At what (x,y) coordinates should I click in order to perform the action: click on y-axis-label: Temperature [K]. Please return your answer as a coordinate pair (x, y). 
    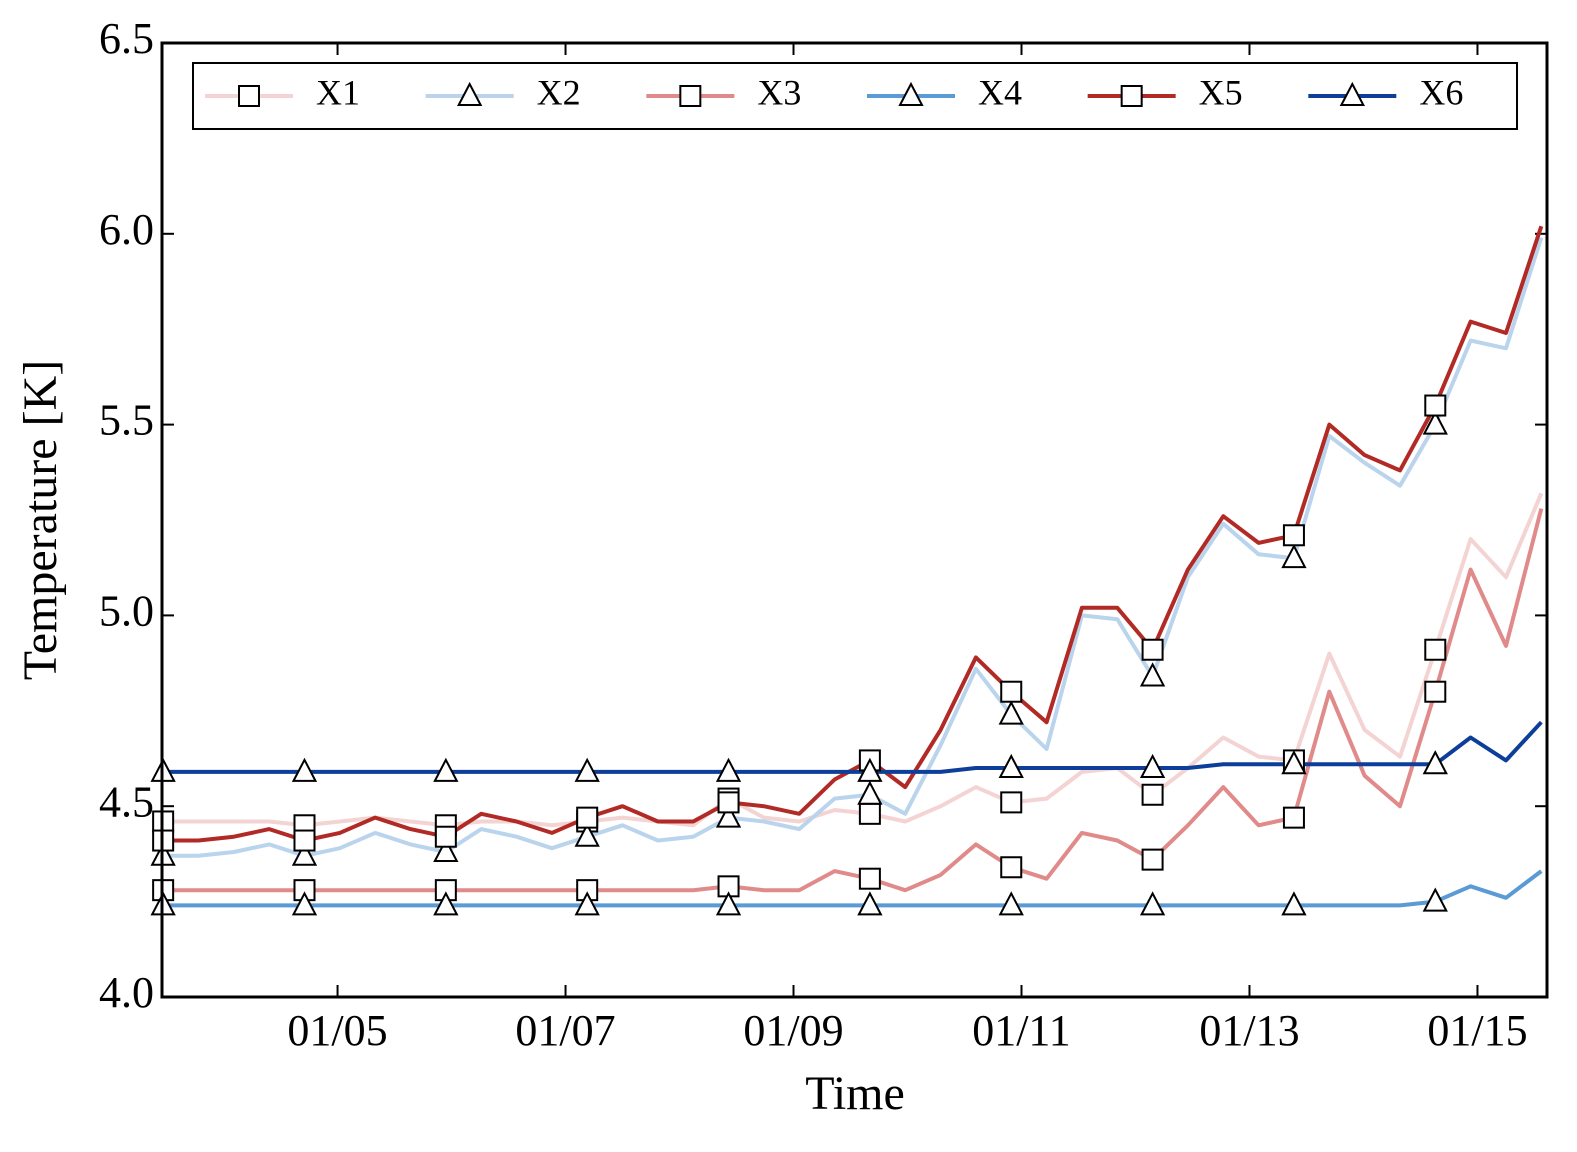
    Looking at the image, I should click on (40, 520).